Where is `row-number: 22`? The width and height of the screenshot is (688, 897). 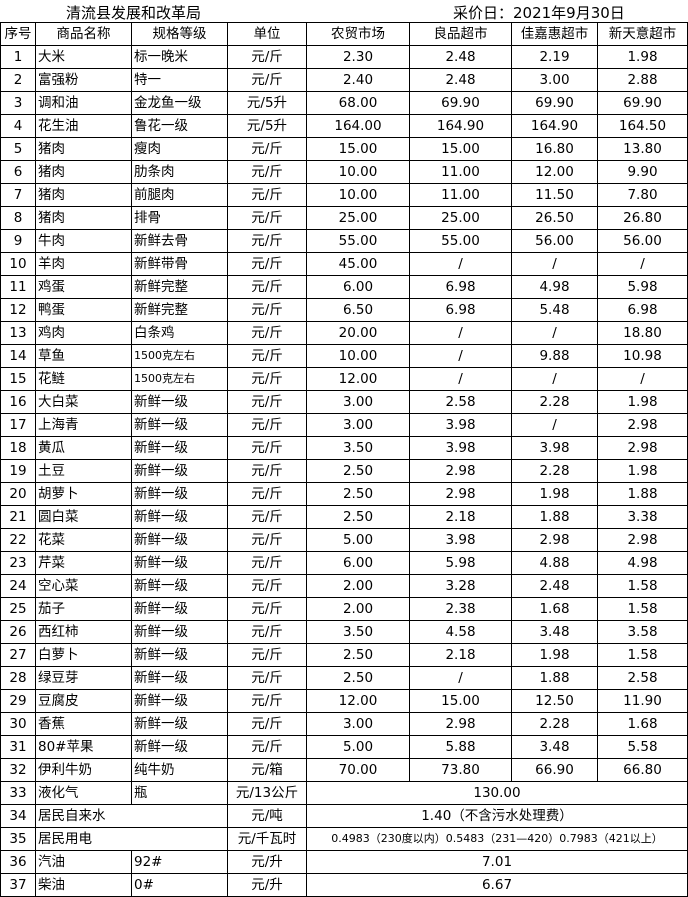
row-number: 22 is located at coordinates (18, 540).